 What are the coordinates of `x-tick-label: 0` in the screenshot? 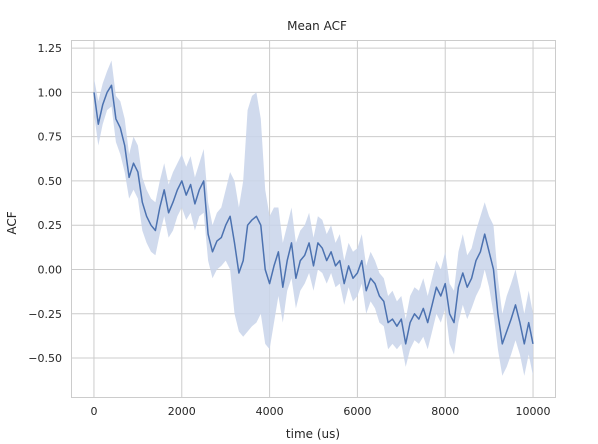 It's located at (93, 411).